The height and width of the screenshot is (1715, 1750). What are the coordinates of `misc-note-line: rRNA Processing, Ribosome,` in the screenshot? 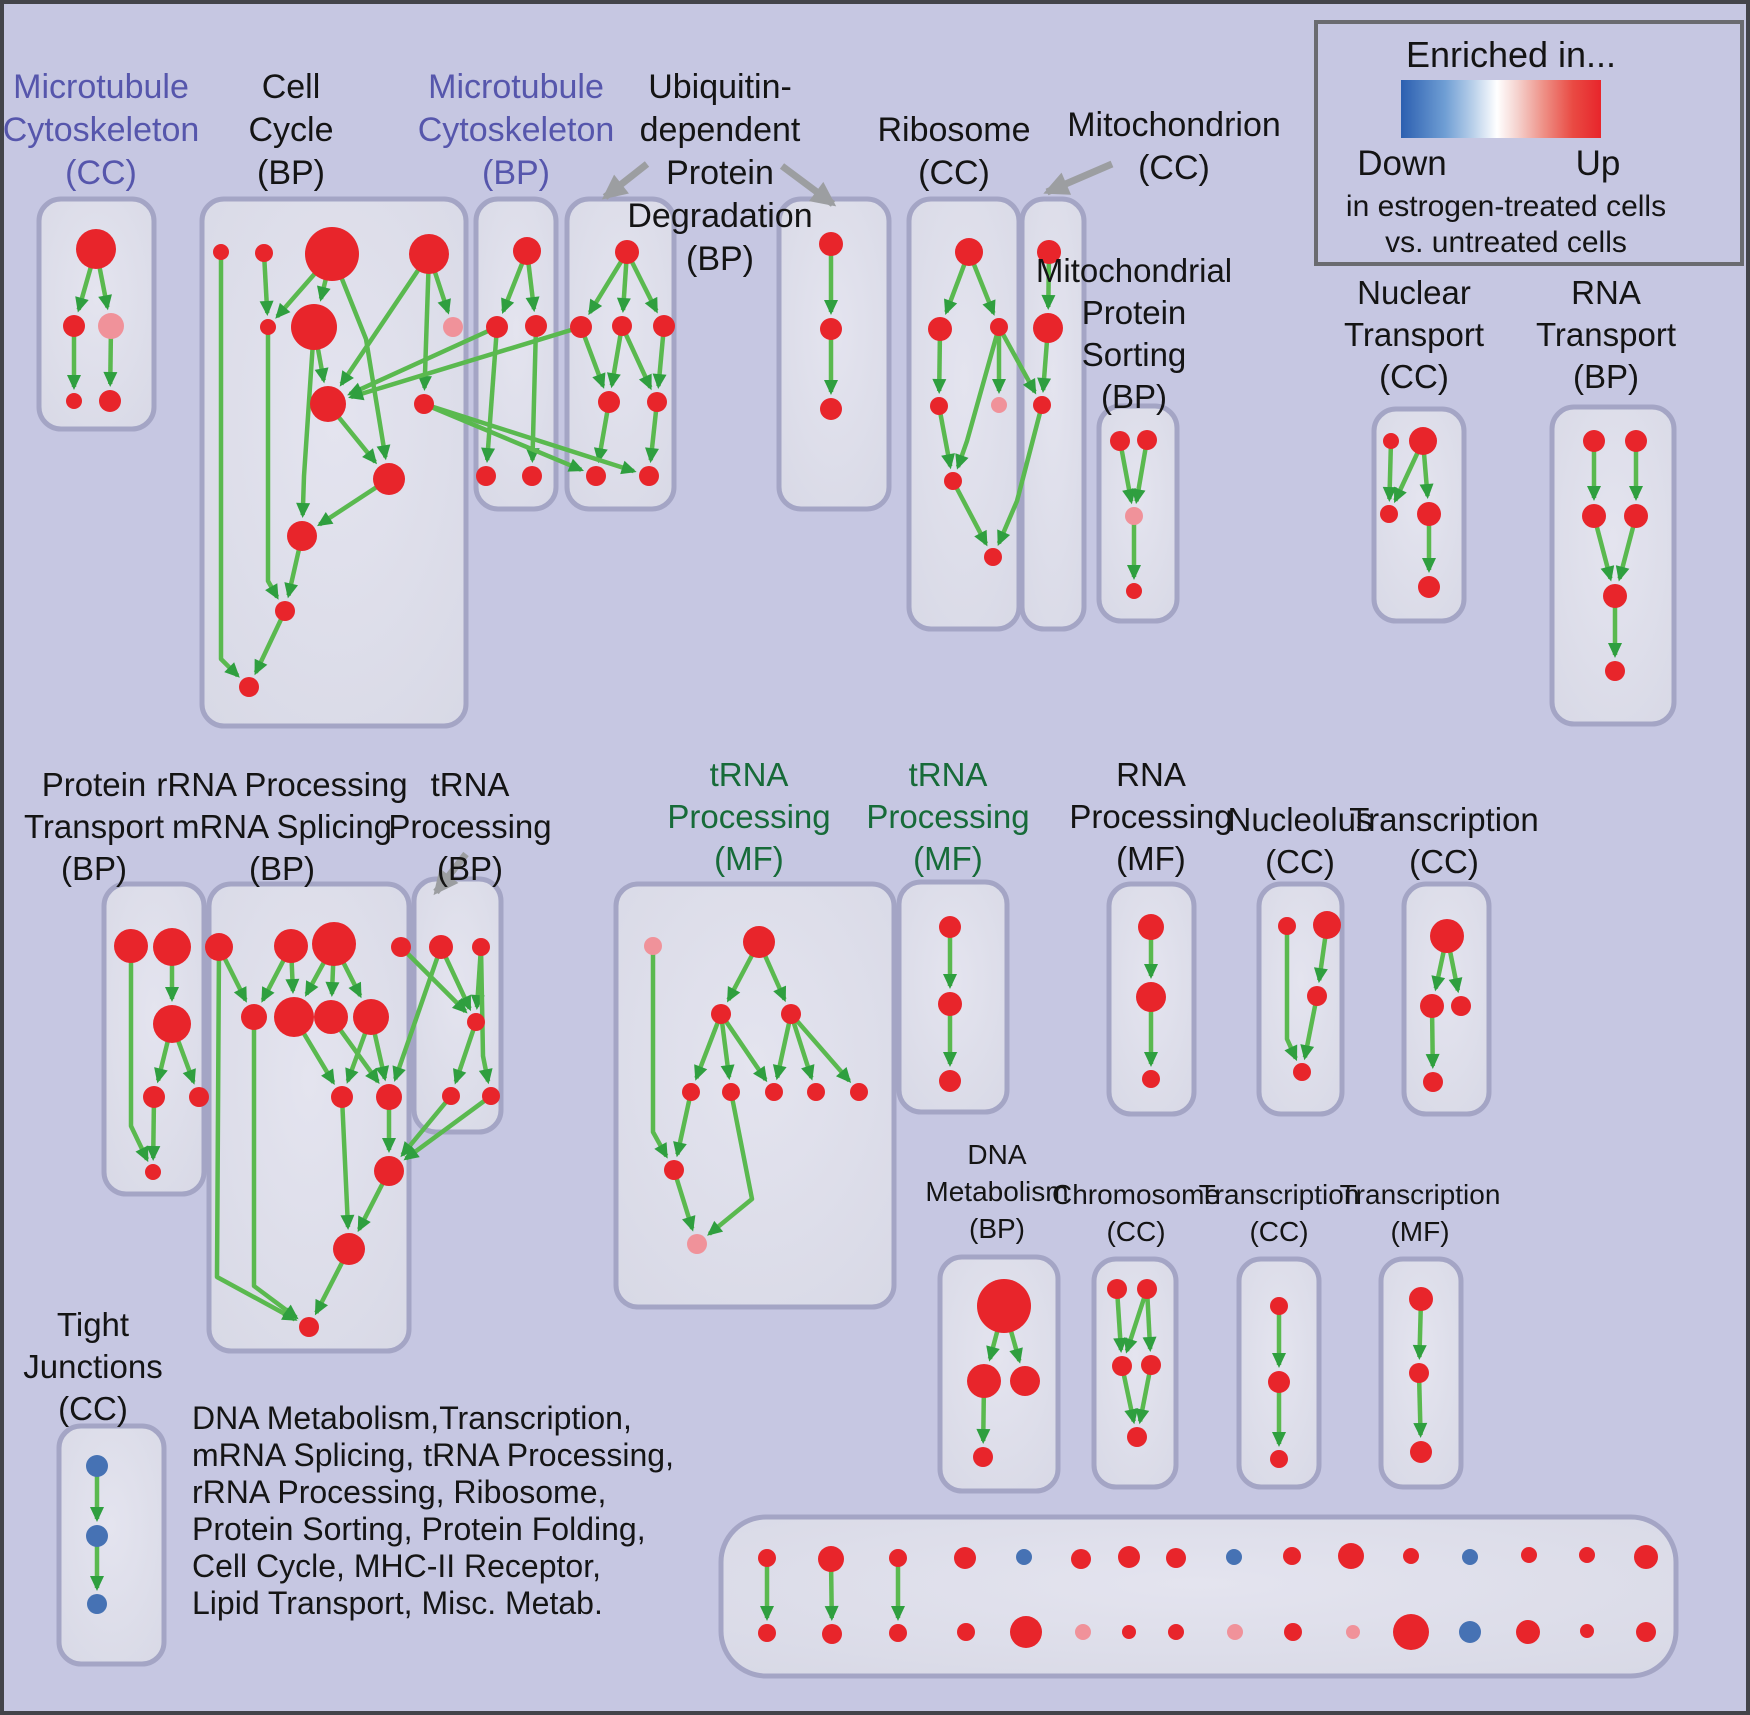 It's located at (399, 1492).